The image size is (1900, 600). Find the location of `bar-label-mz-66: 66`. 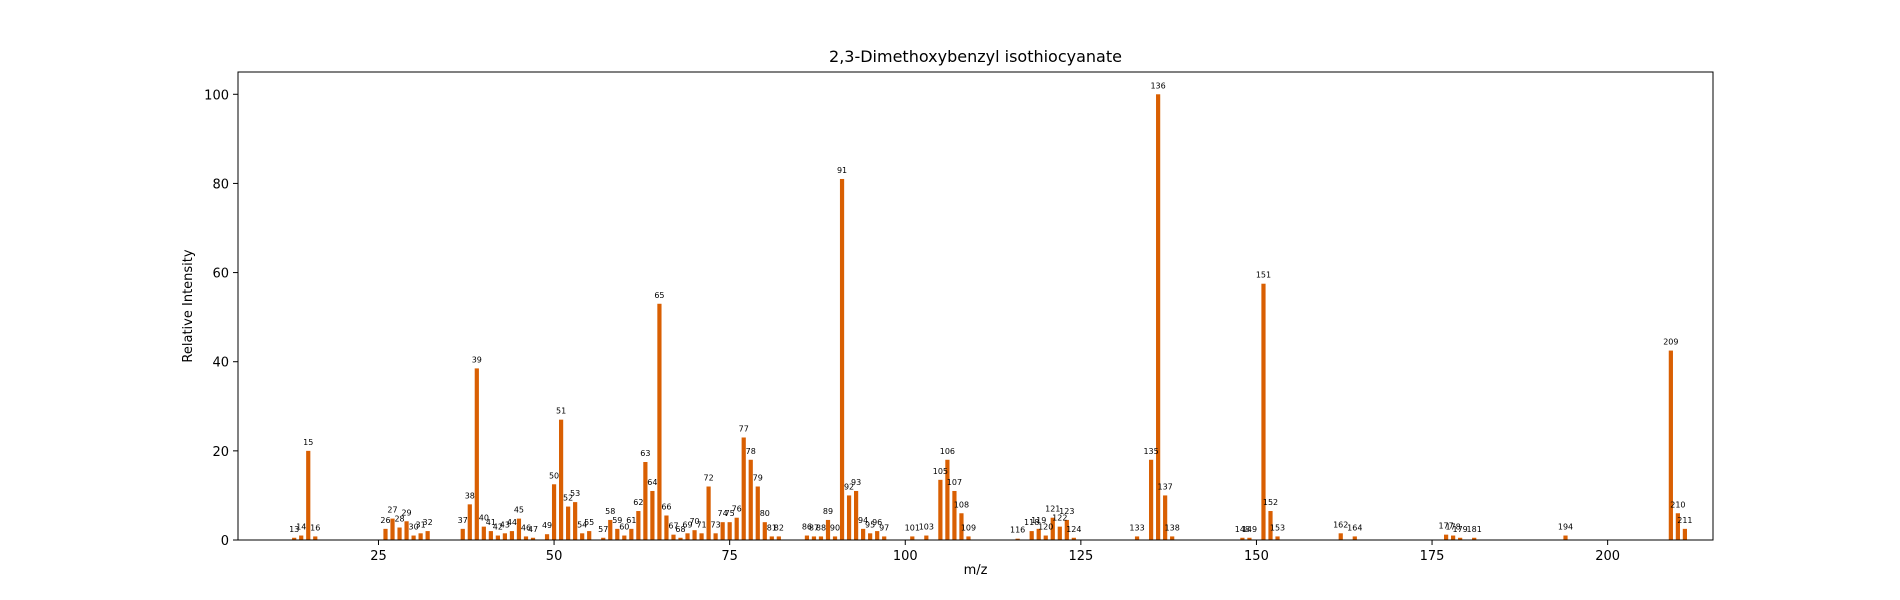

bar-label-mz-66: 66 is located at coordinates (666, 506).